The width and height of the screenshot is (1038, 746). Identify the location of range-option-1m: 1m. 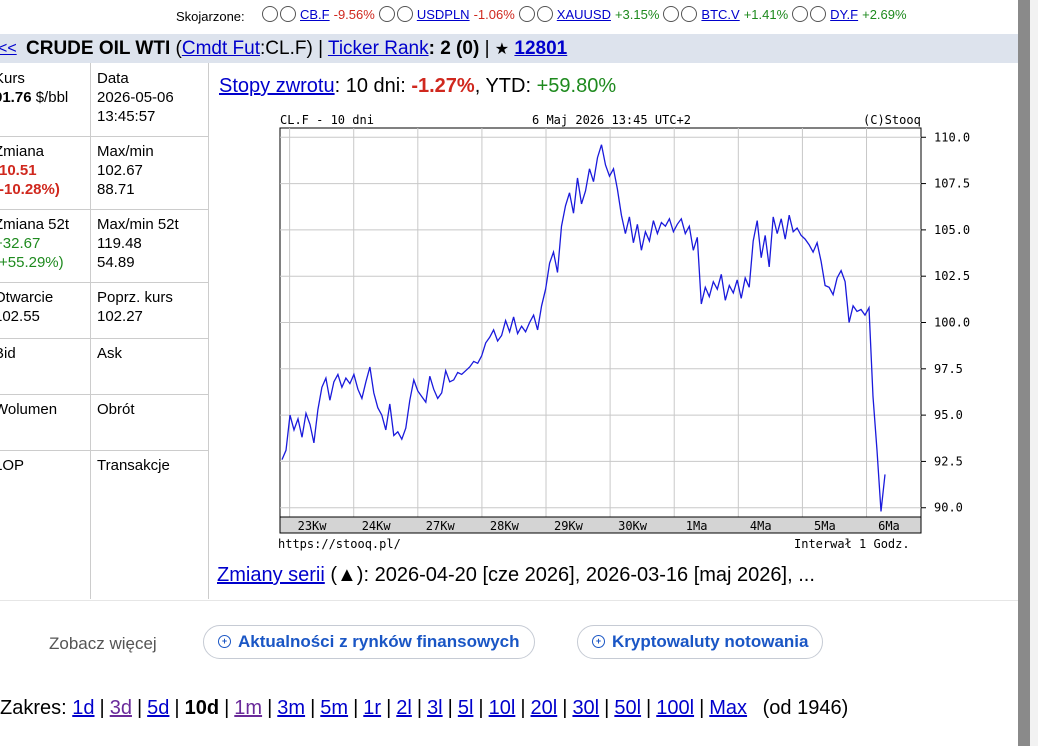
(248, 708).